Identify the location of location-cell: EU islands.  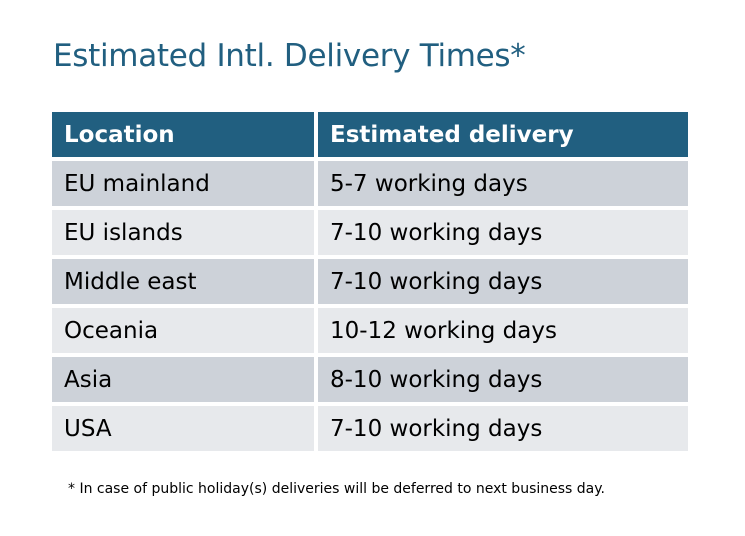
(183, 232).